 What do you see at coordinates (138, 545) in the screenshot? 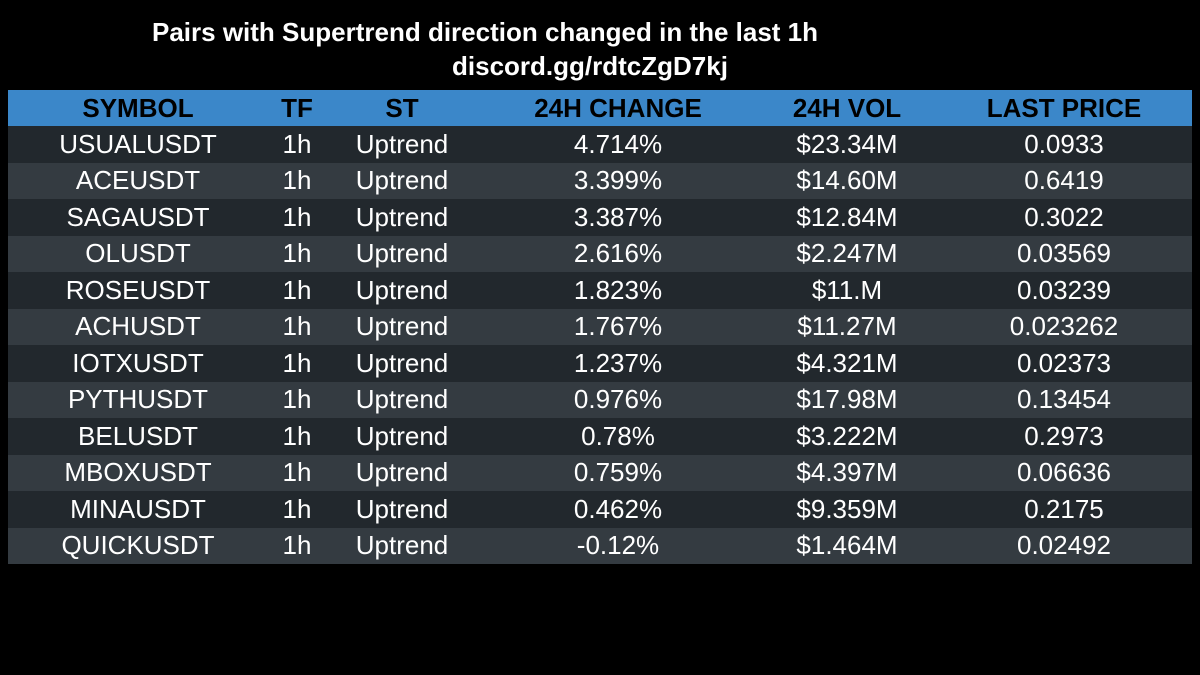
I see `cell-symbol: QUICKUSDT` at bounding box center [138, 545].